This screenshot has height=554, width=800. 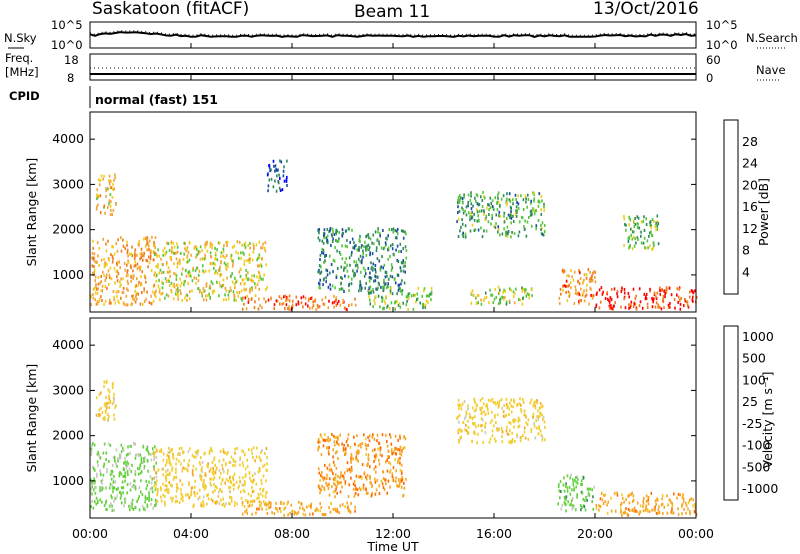 What do you see at coordinates (756, 445) in the screenshot?
I see `velocity-colorbar-tick-2: -100` at bounding box center [756, 445].